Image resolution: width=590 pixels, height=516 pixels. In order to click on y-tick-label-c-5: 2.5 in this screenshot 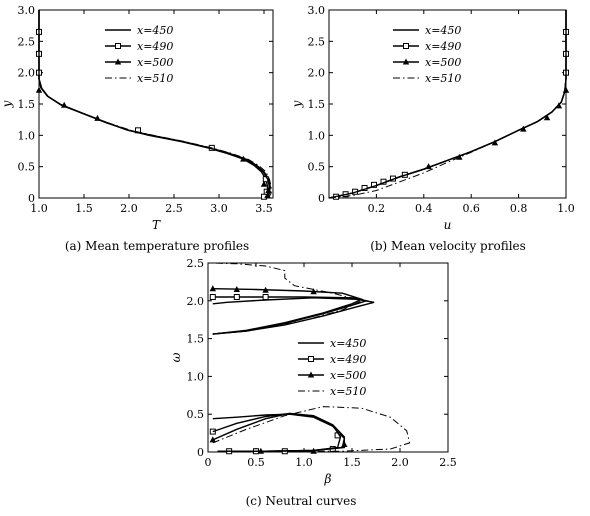, I will do `click(196, 263)`.